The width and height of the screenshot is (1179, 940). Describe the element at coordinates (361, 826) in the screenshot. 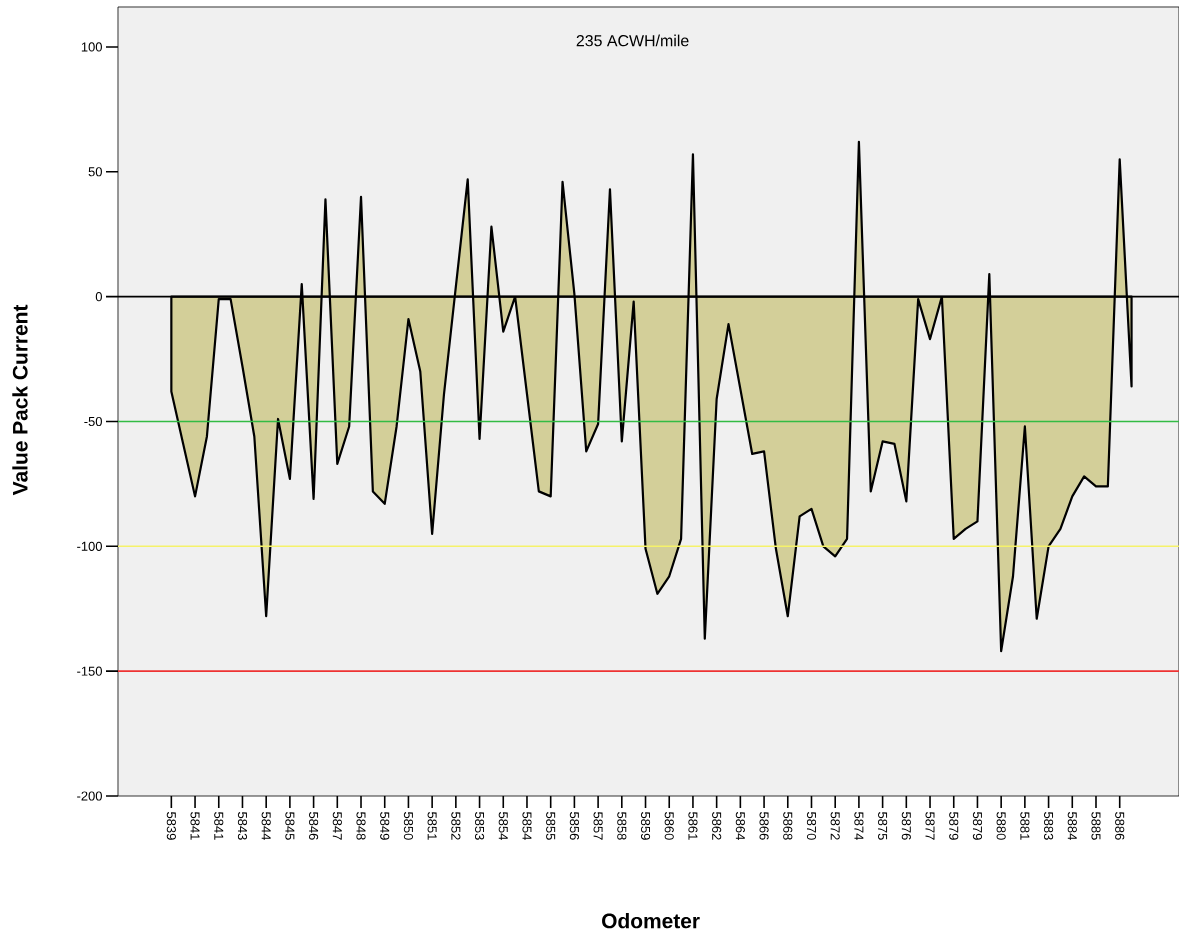

I see `x-tick-label: 5848` at that location.